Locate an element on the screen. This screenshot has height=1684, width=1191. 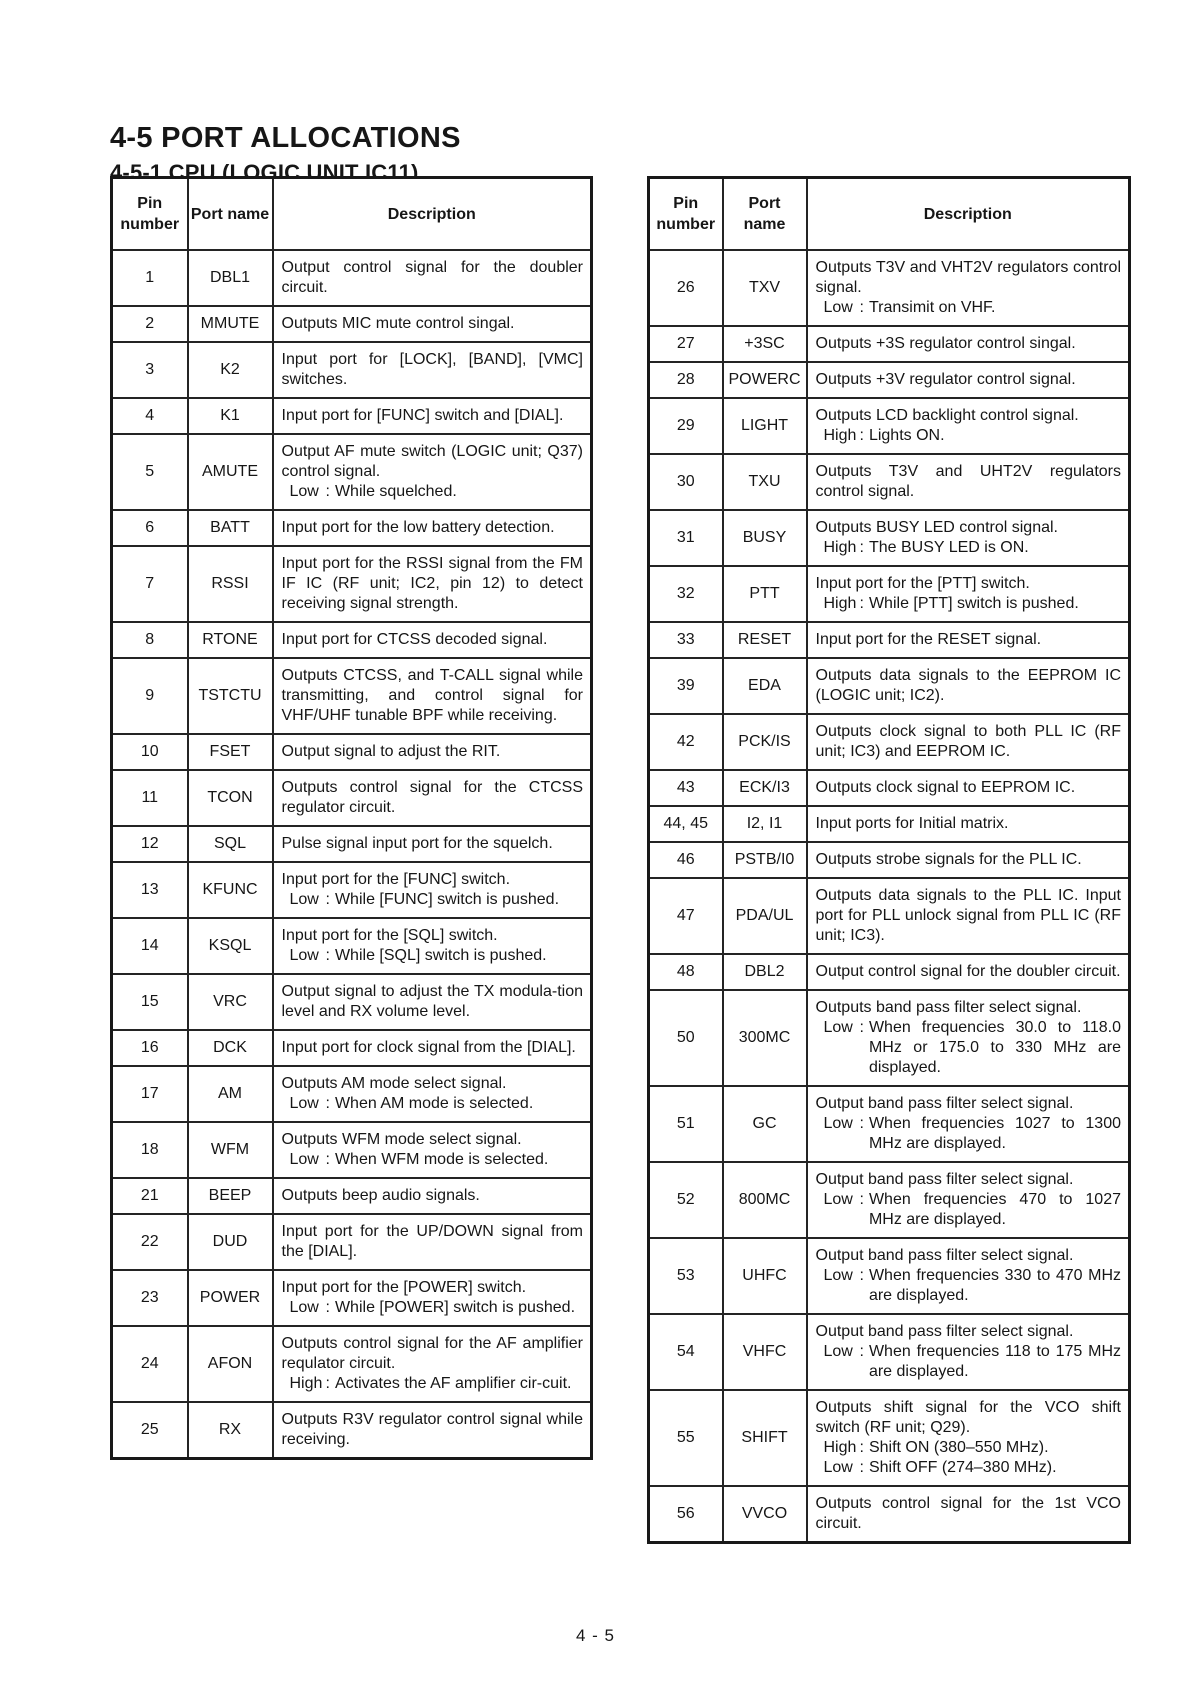
description-cell: Outputs +3V regulator control signal. is located at coordinates (968, 380).